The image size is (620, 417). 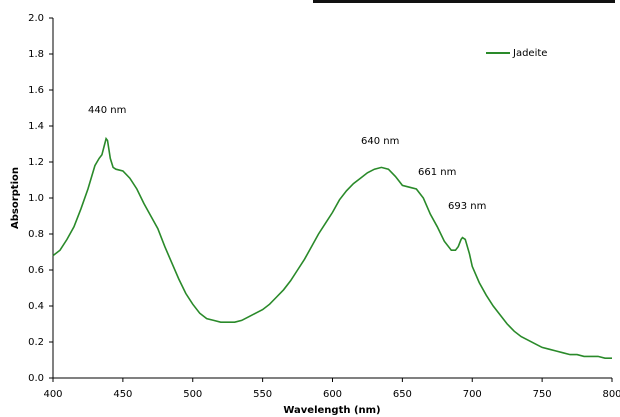 I want to click on x-tick-label: 450, so click(x=122, y=394).